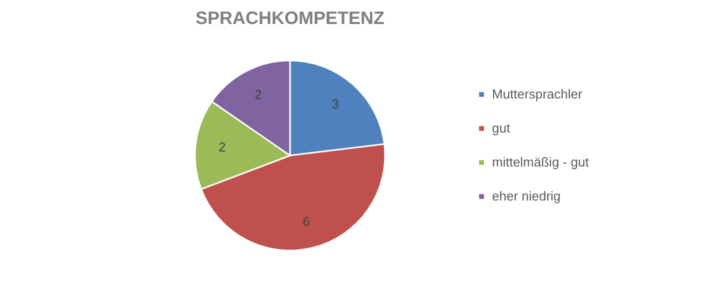 The image size is (721, 308). Describe the element at coordinates (290, 18) in the screenshot. I see `chart-title: SPRACHKOMPETENZ` at that location.